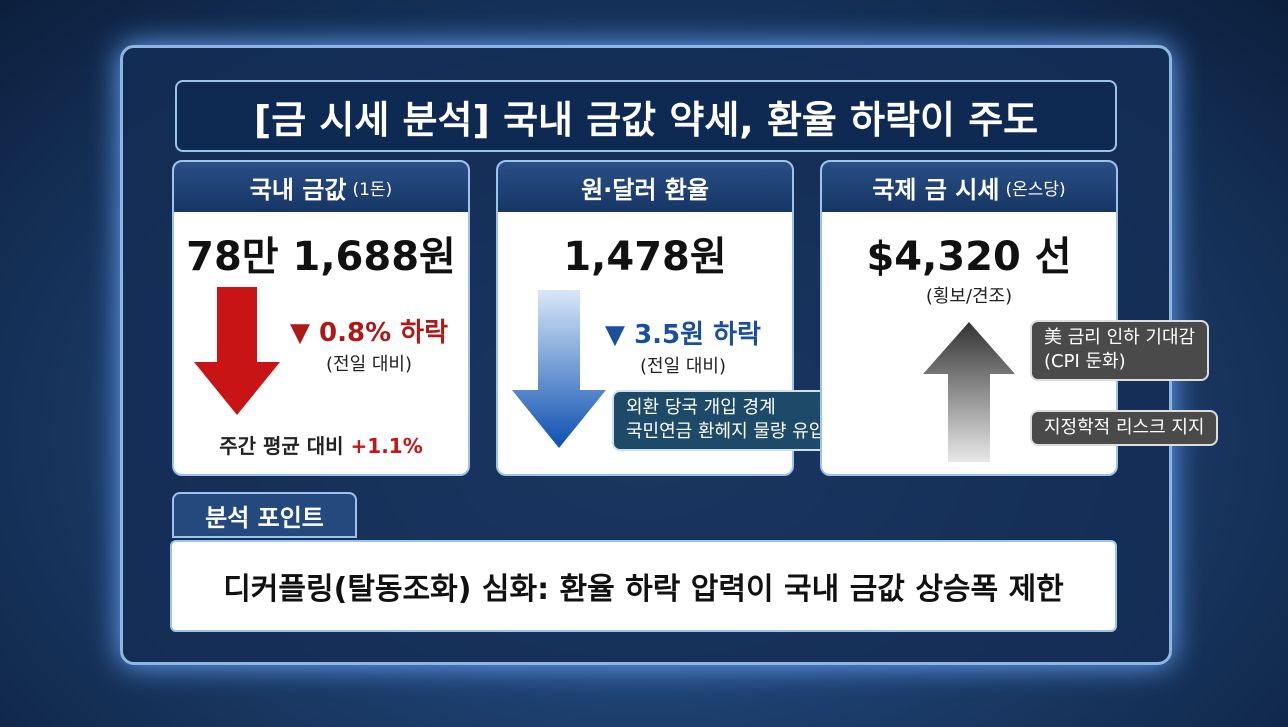  What do you see at coordinates (281, 446) in the screenshot?
I see `footer: 주간 평균 대비` at bounding box center [281, 446].